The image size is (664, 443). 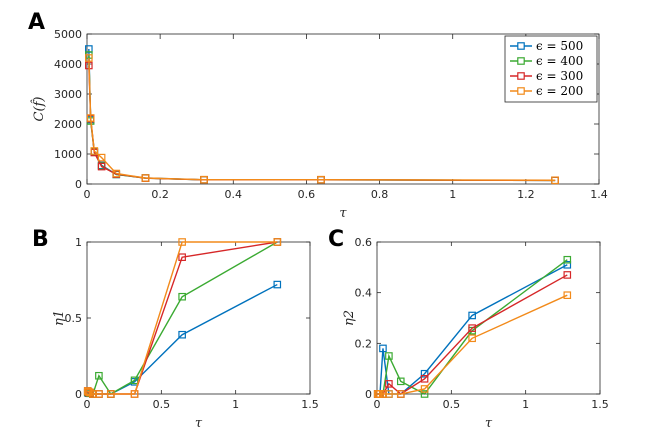 I want to click on x-tick-label: 0.6, so click(x=307, y=194).